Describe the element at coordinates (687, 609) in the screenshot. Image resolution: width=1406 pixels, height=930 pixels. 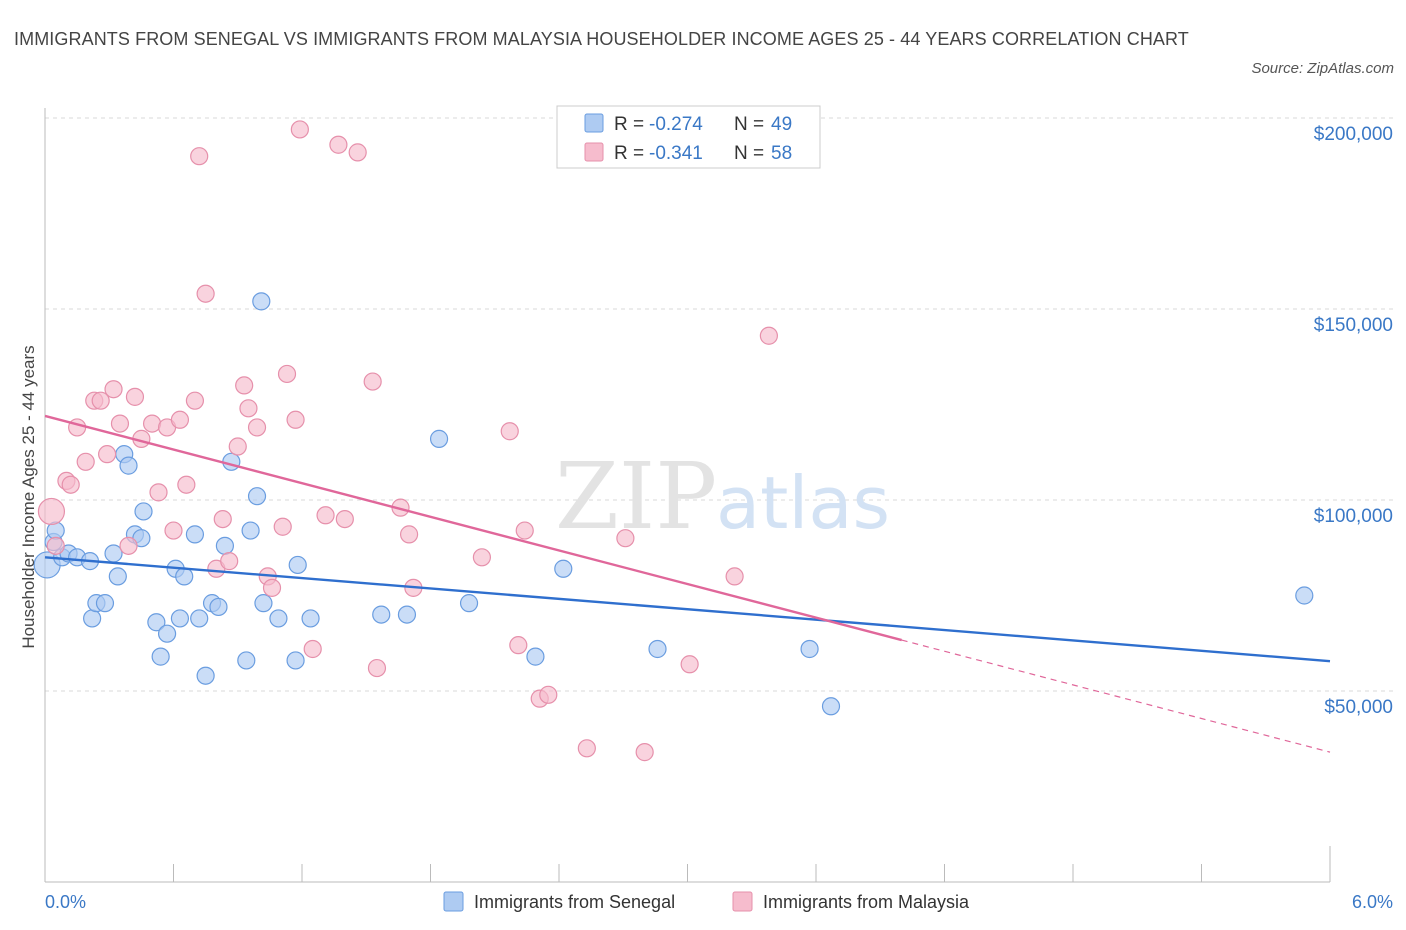
I see `senegal-trend-line` at that location.